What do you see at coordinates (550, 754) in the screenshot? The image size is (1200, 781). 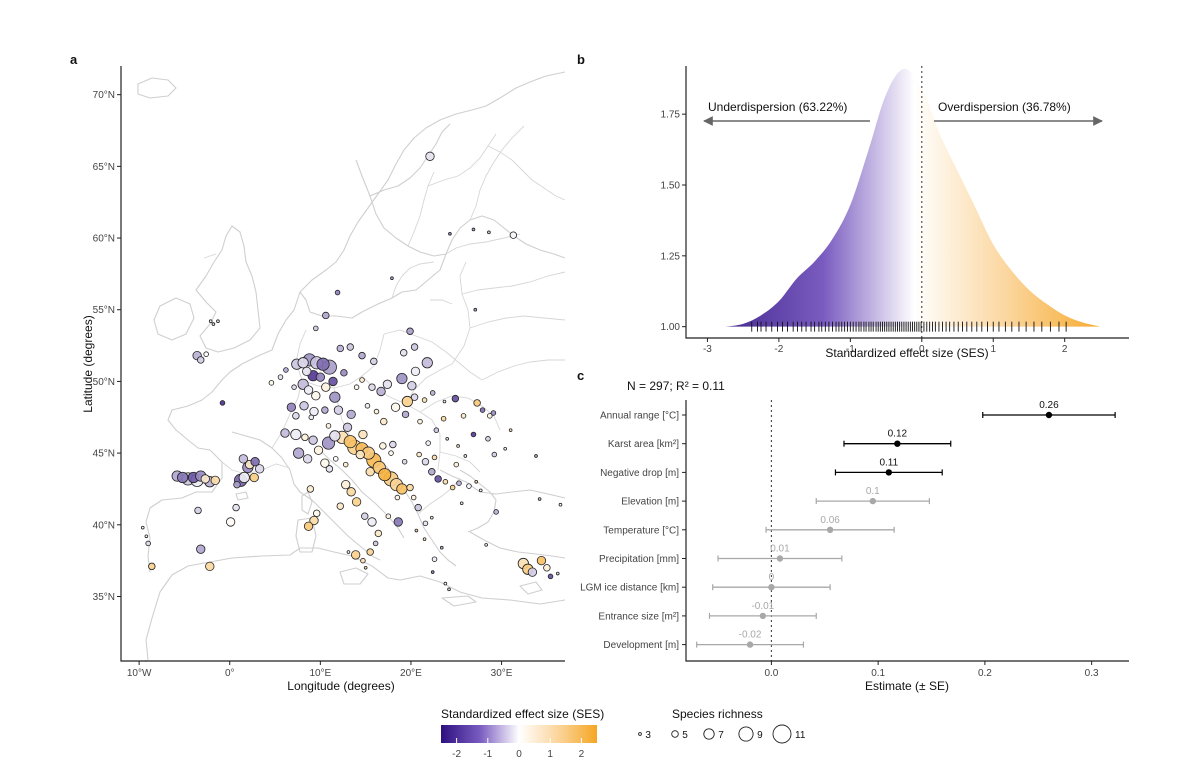 I see `ses-legend-tick-label: 1` at bounding box center [550, 754].